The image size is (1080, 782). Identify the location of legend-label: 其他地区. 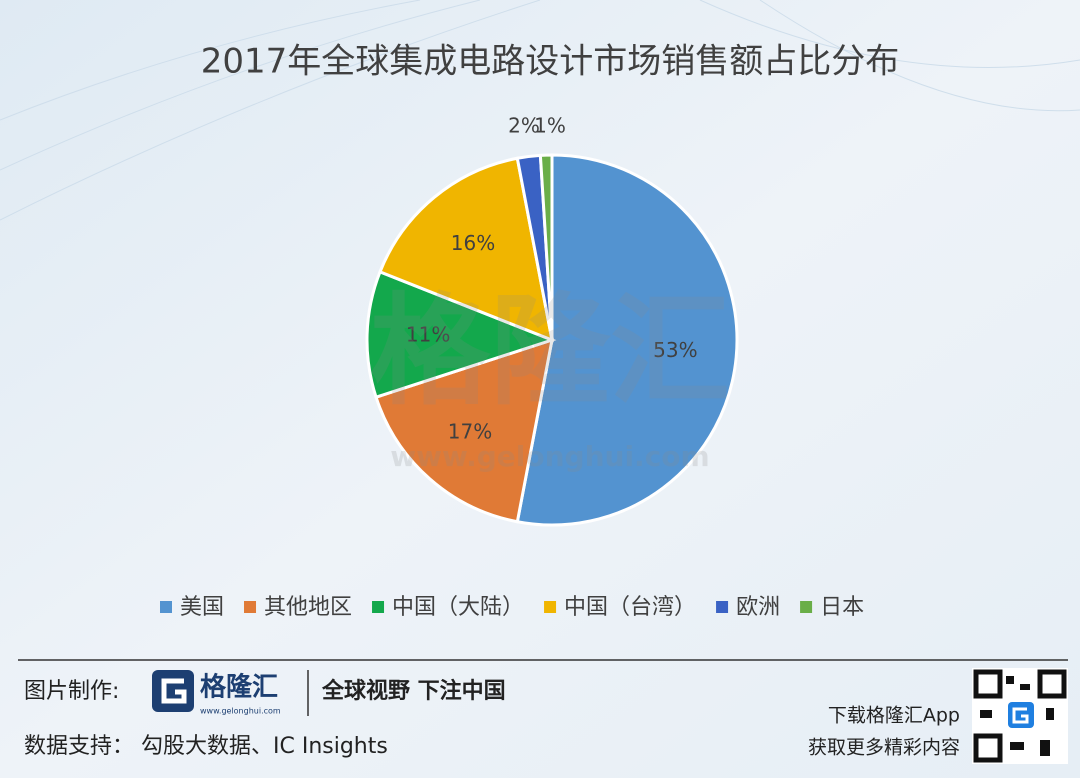
(308, 607).